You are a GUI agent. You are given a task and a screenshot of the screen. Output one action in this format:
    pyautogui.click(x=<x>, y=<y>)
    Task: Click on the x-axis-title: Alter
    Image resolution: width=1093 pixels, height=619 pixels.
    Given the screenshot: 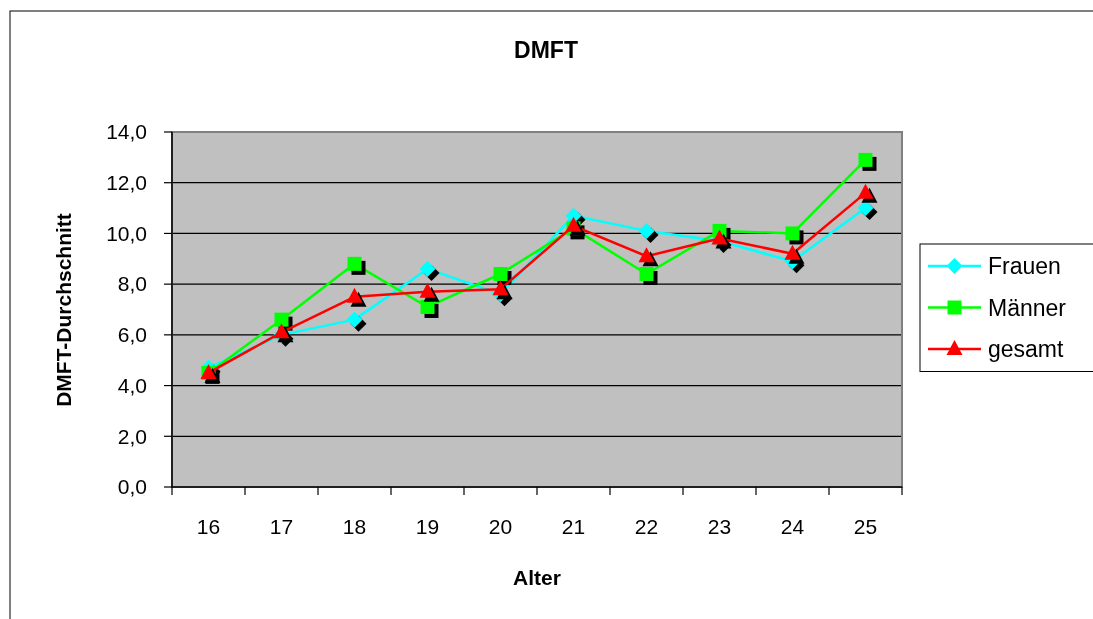 What is the action you would take?
    pyautogui.click(x=537, y=578)
    